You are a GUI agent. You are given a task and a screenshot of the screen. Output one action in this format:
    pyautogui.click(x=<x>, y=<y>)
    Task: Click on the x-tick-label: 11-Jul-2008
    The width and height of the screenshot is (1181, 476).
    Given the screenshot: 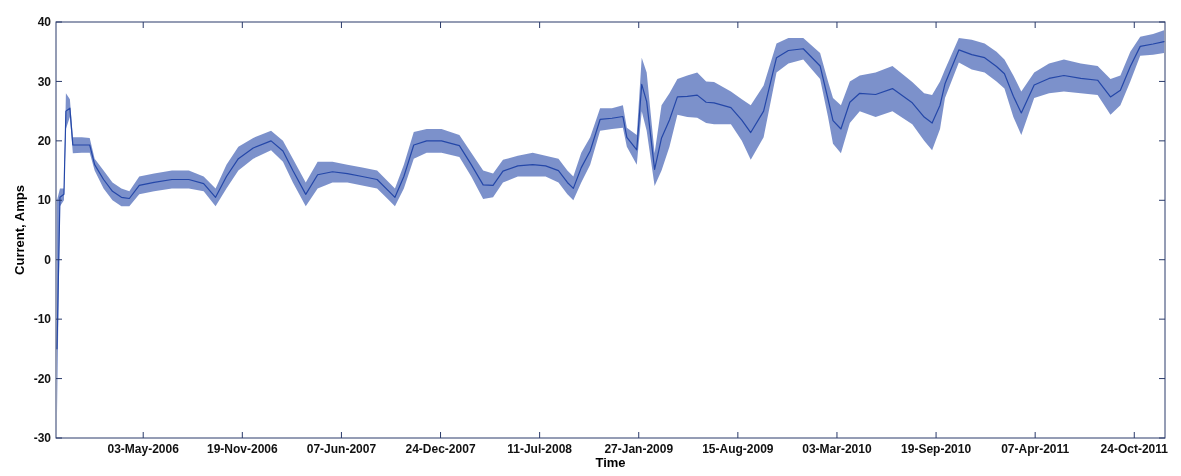 What is the action you would take?
    pyautogui.click(x=540, y=449)
    